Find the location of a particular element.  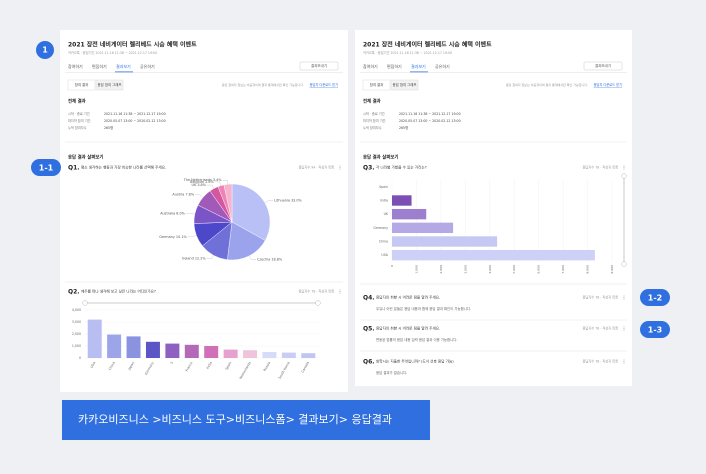

category-label: Ireland is located at coordinates (188, 259).